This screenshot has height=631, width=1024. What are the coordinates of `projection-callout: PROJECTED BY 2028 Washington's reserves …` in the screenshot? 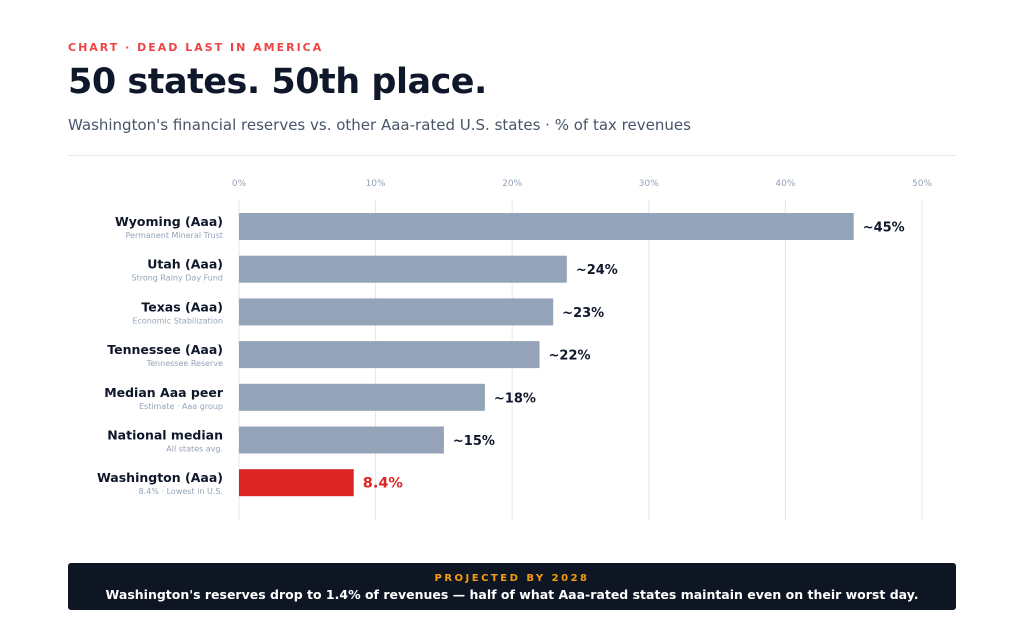 It's located at (512, 586).